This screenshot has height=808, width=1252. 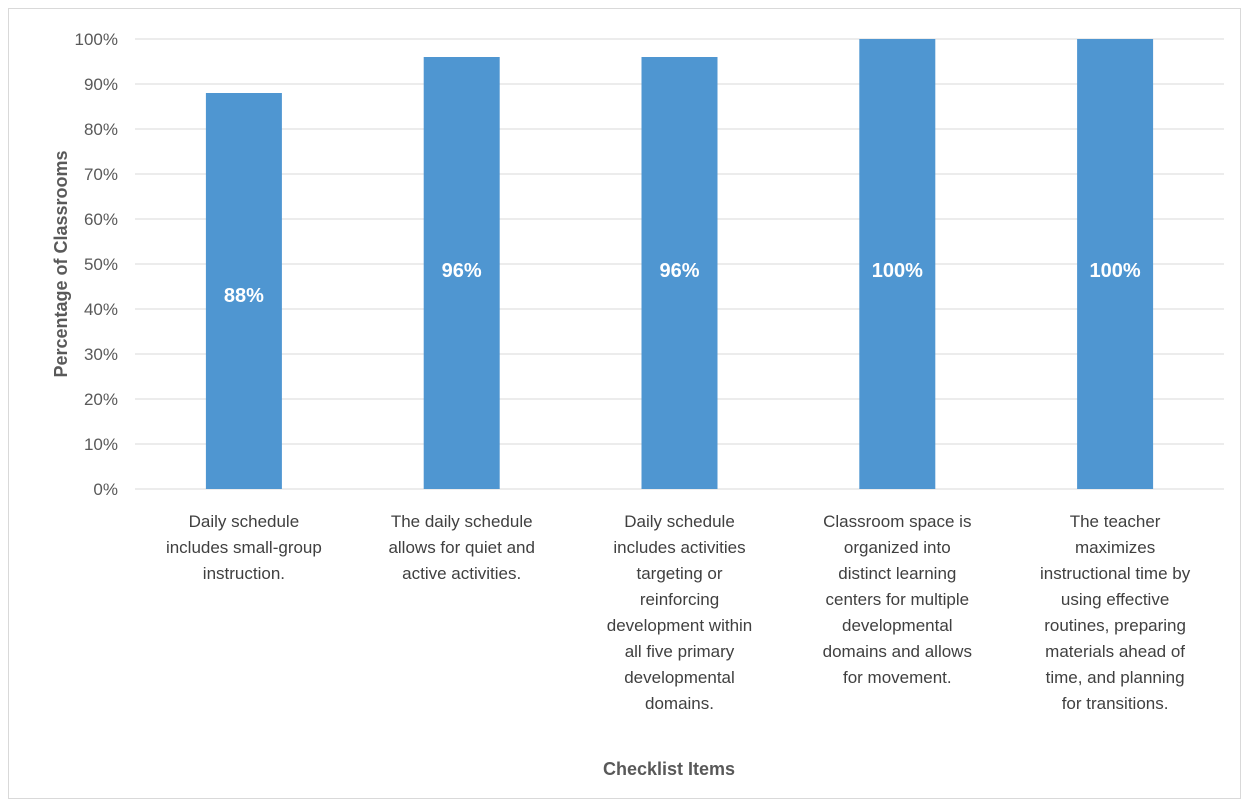 I want to click on y-tick-label: 0%, so click(x=105, y=489).